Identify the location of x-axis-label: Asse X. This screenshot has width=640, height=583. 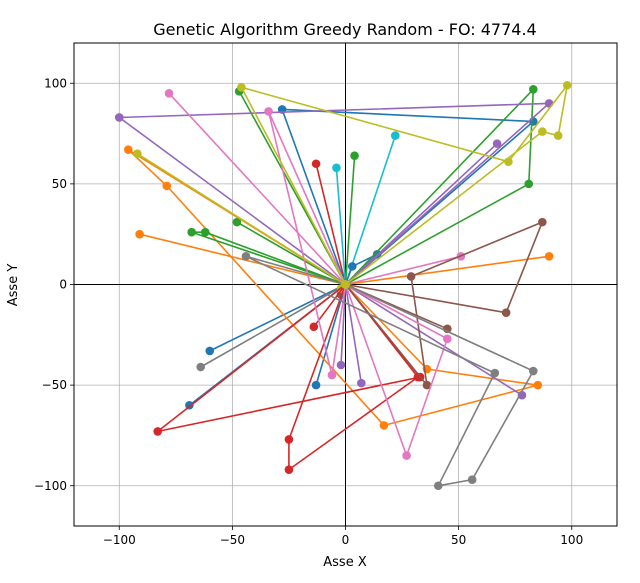
(345, 562).